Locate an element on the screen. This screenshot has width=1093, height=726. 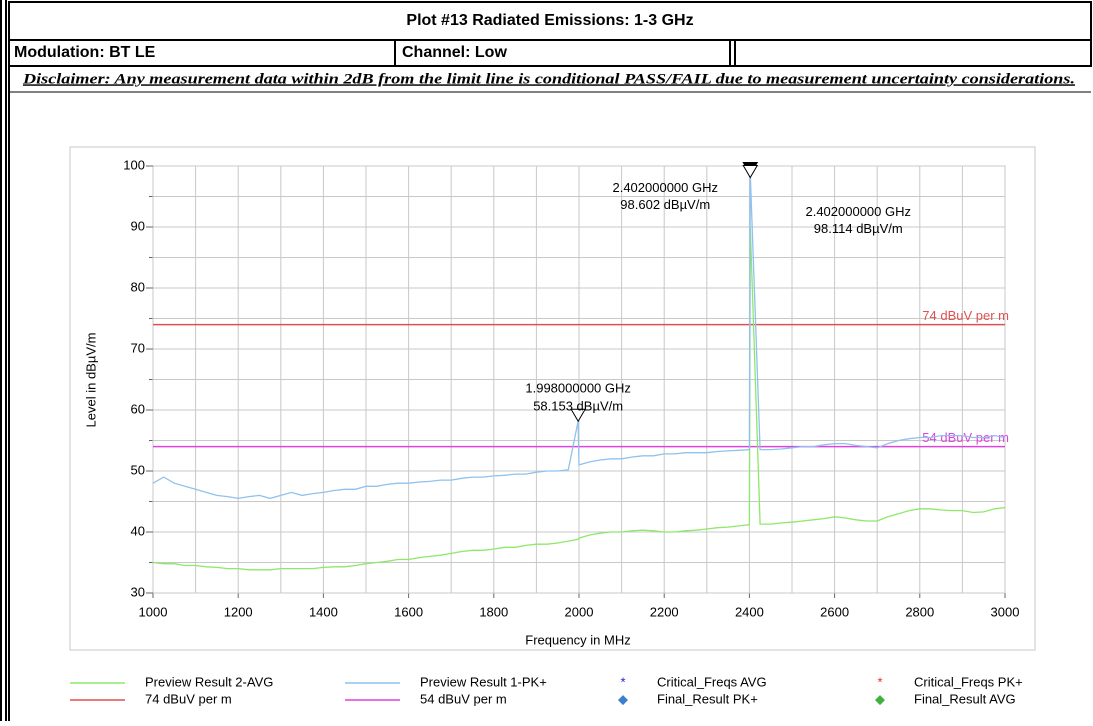
y-tick-label: 60 is located at coordinates (138, 408).